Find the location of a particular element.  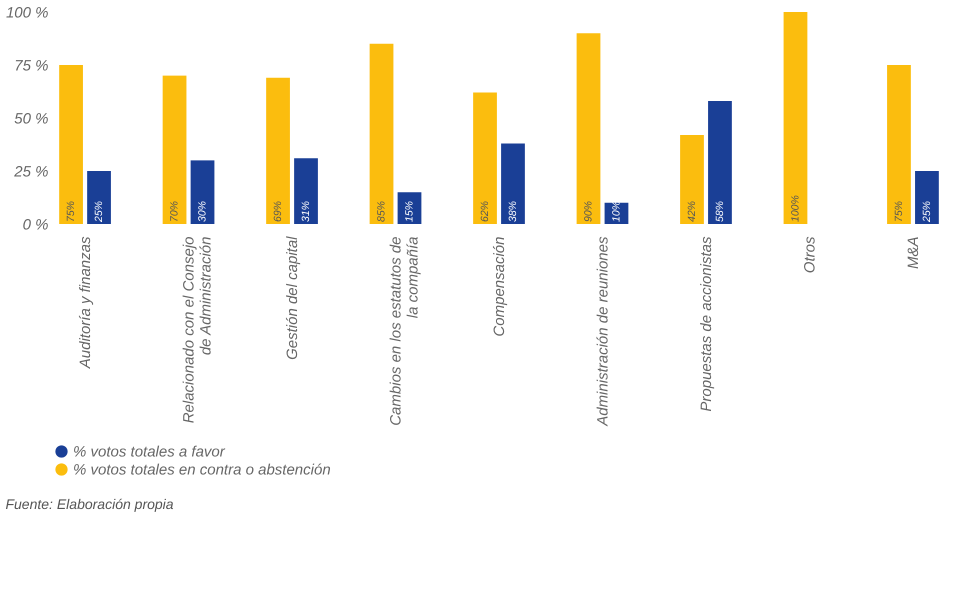

data-label: 42% is located at coordinates (692, 211).